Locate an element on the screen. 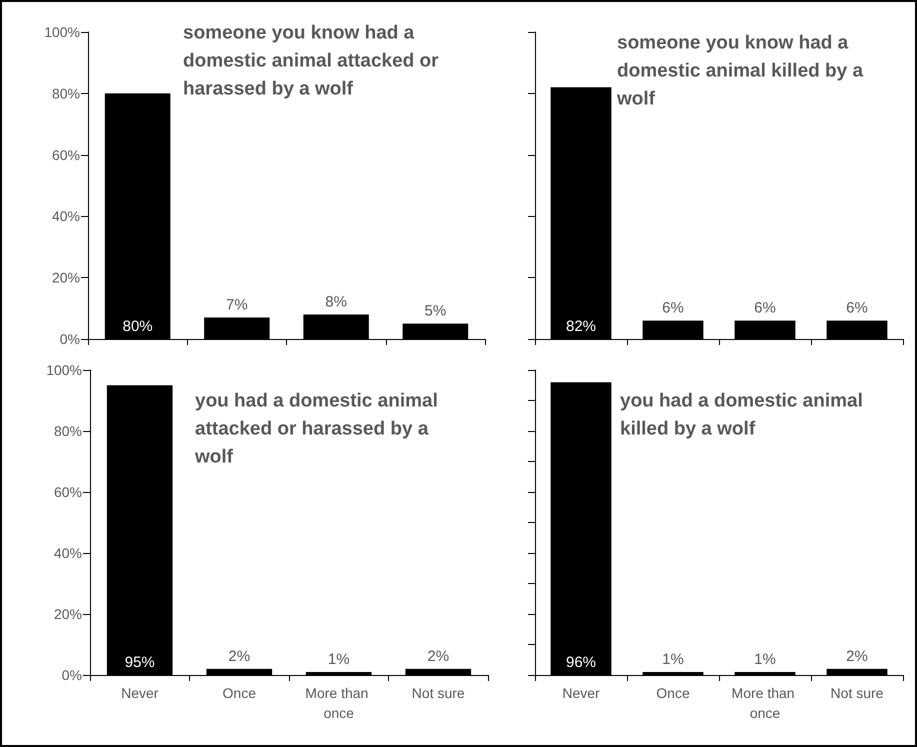 This screenshot has width=917, height=747. data-label: 5% is located at coordinates (435, 311).